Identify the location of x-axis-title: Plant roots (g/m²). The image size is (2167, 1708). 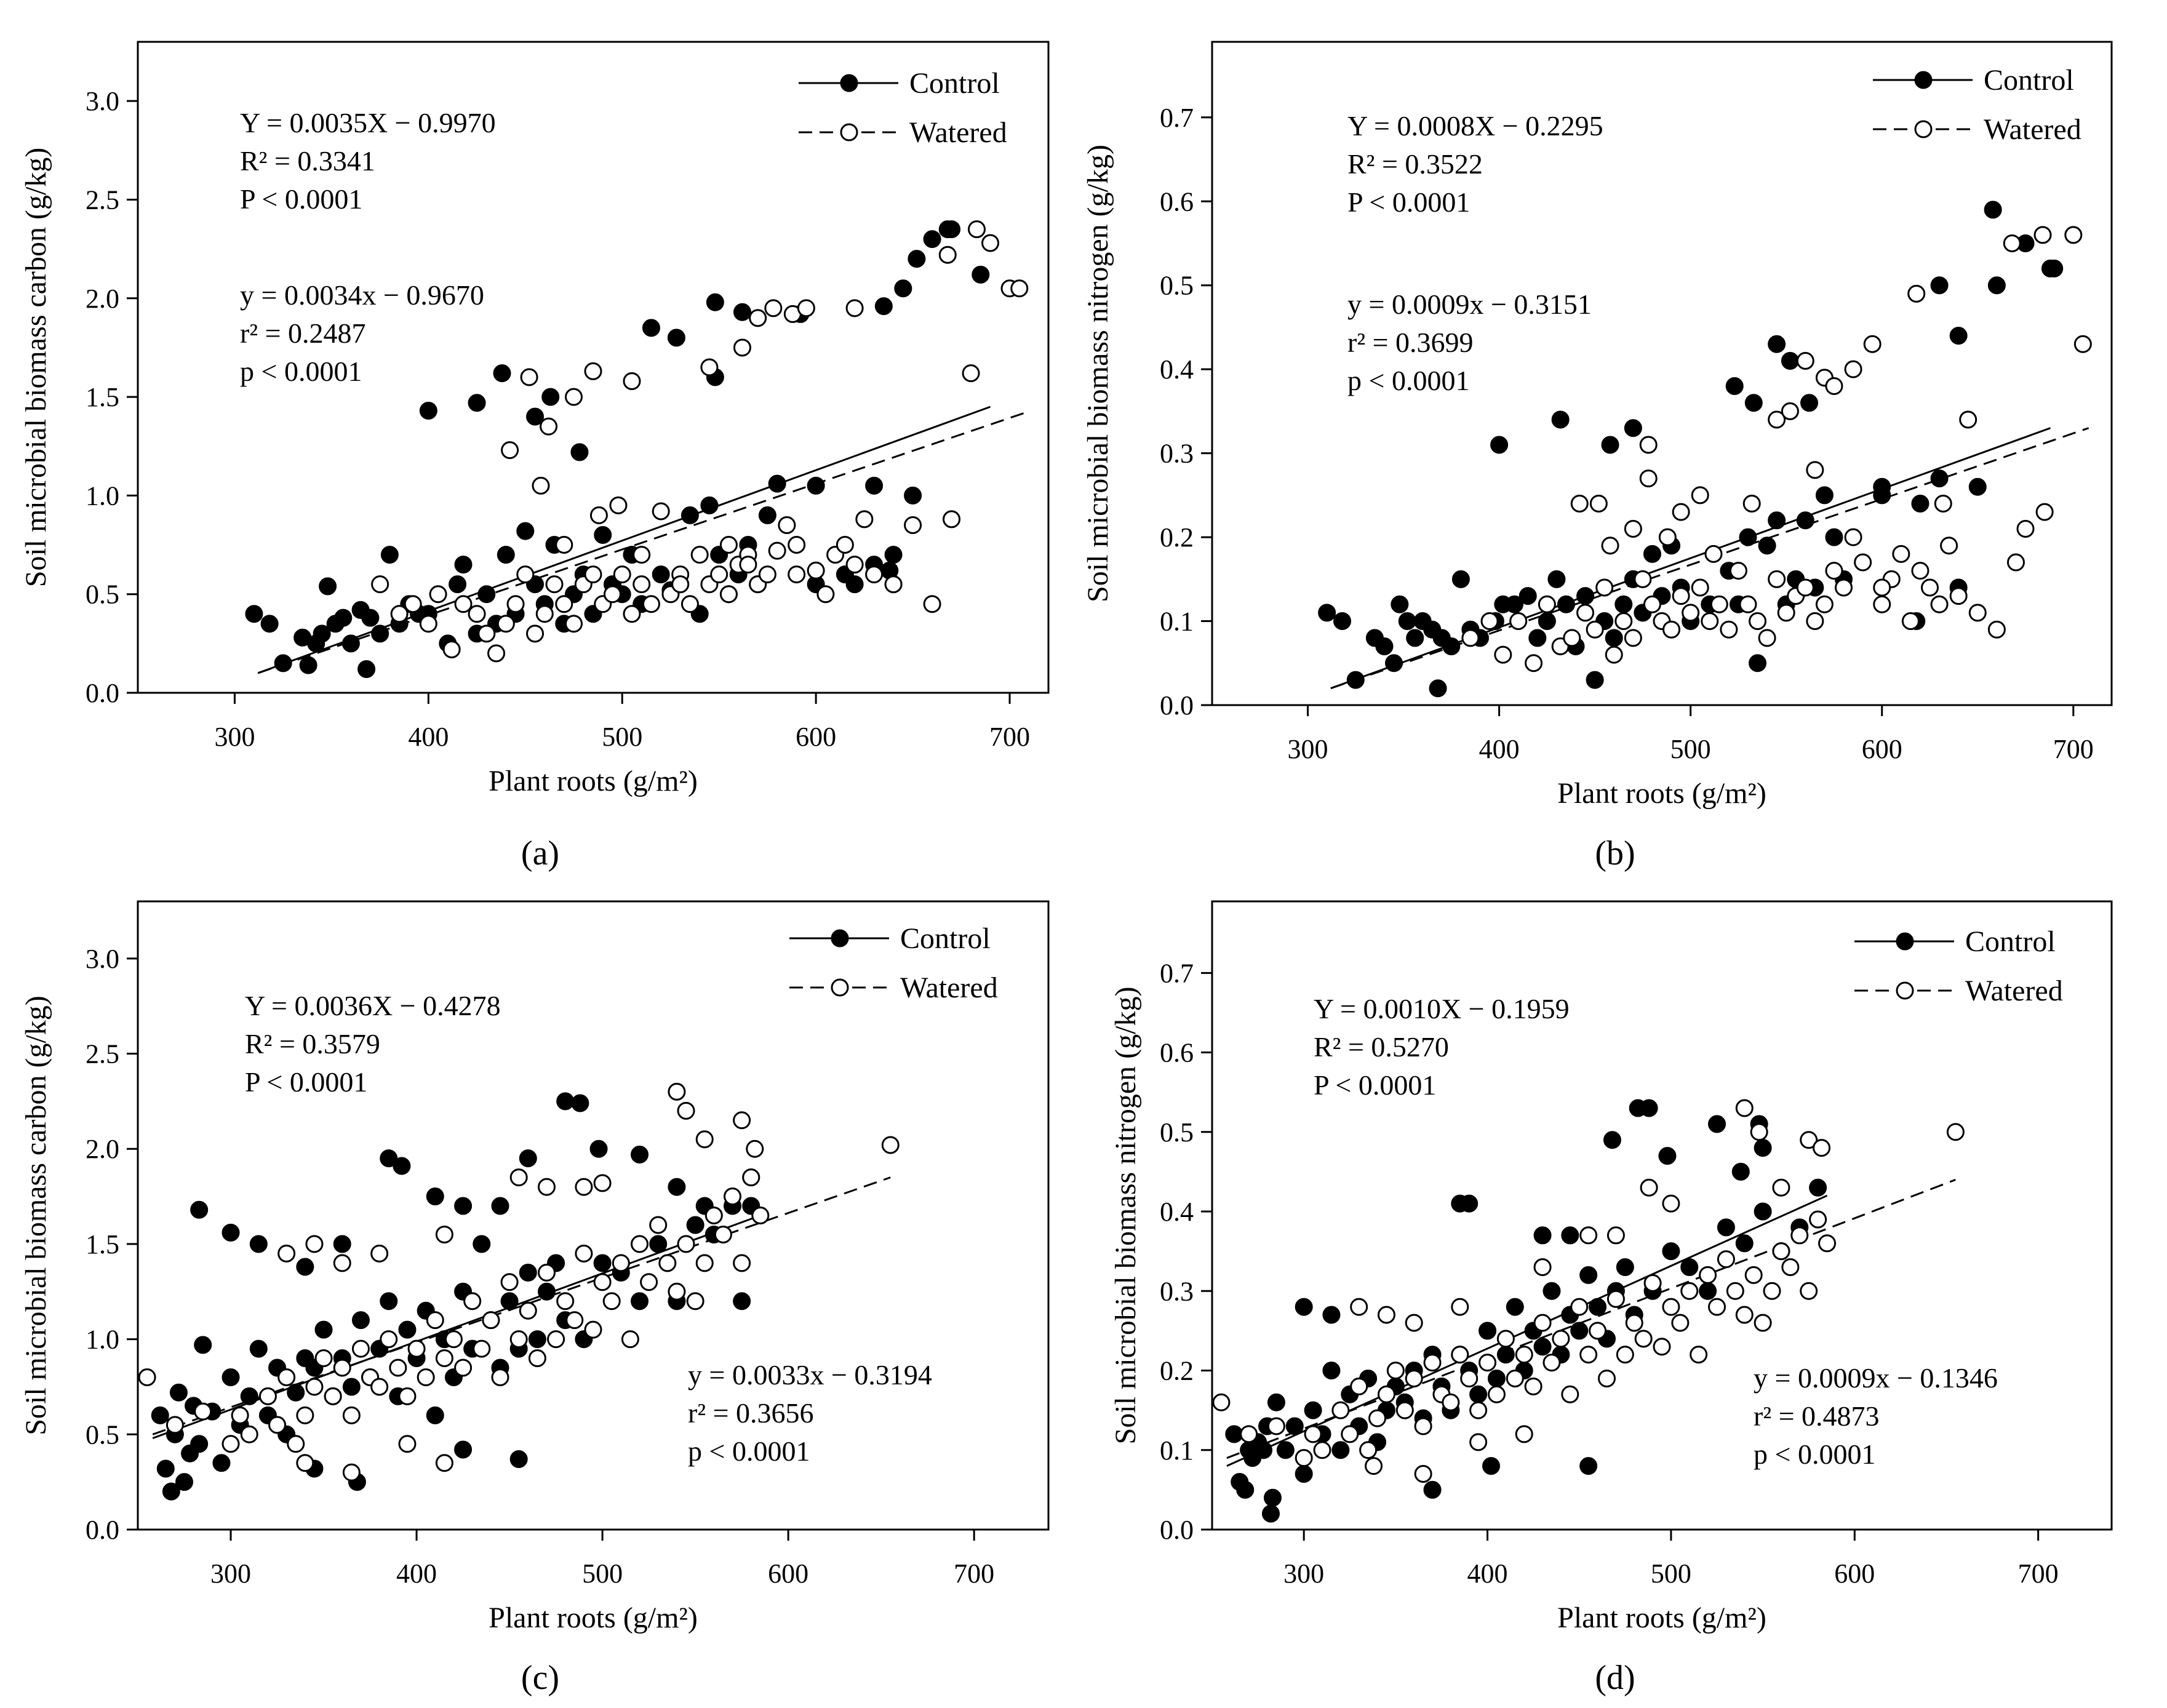
(1661, 794).